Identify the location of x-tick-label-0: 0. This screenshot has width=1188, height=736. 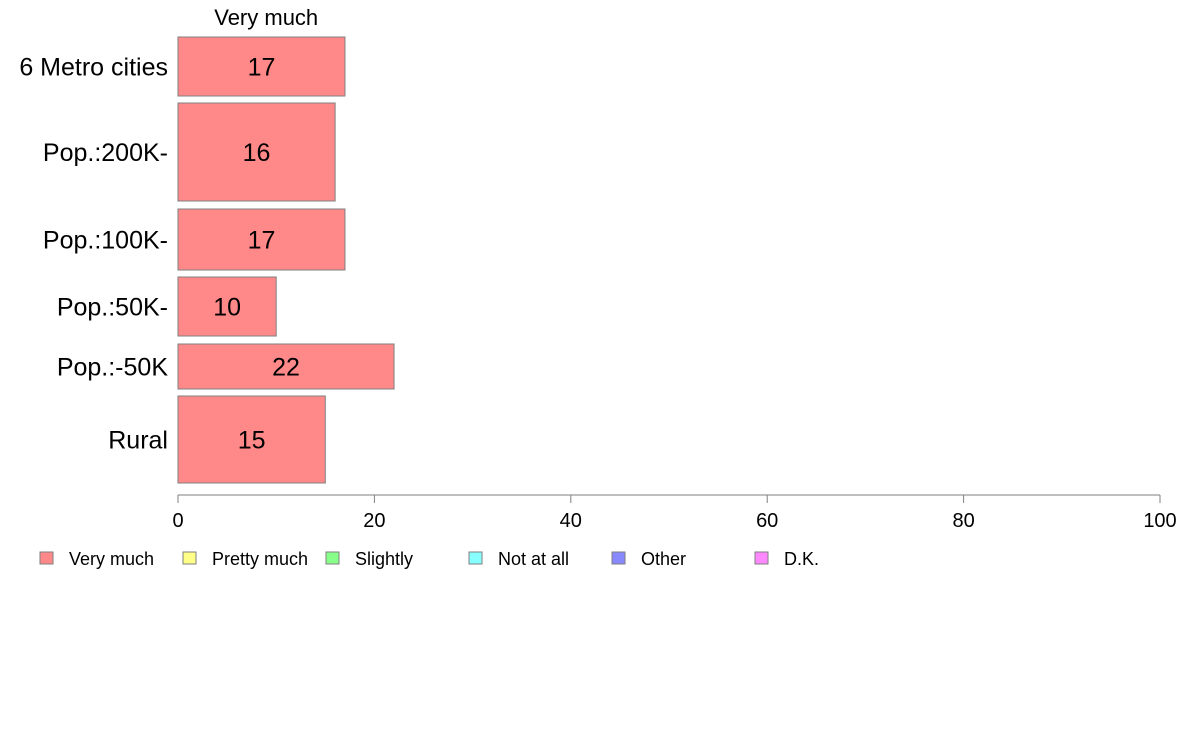
(177, 521).